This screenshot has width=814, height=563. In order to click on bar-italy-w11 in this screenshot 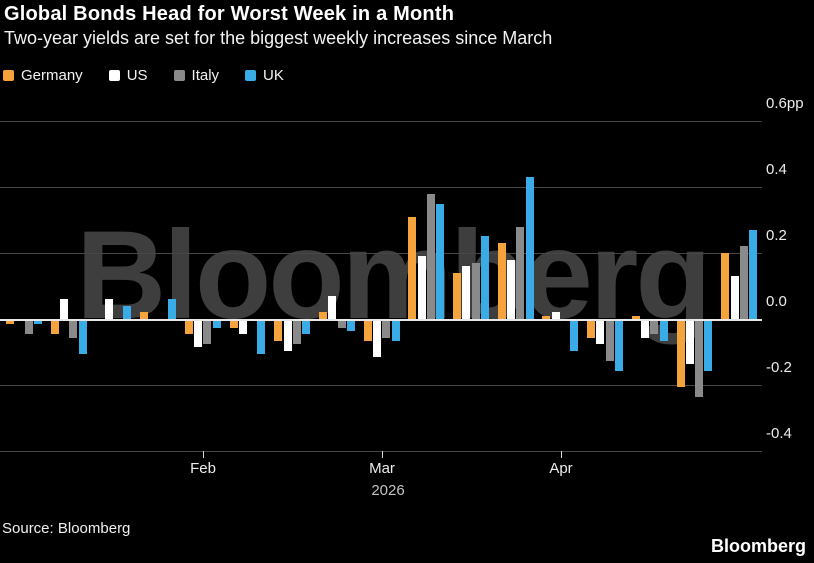, I will do `click(476, 291)`.